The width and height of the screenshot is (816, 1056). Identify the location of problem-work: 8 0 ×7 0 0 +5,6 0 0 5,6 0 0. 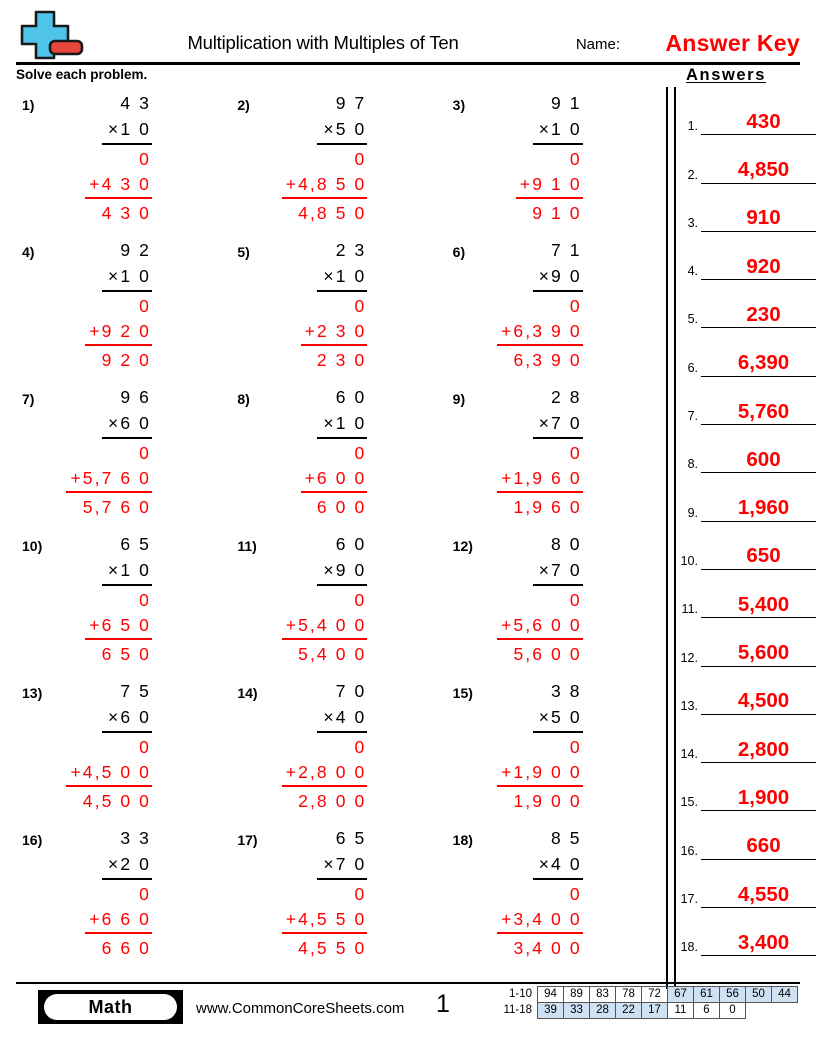
(535, 601).